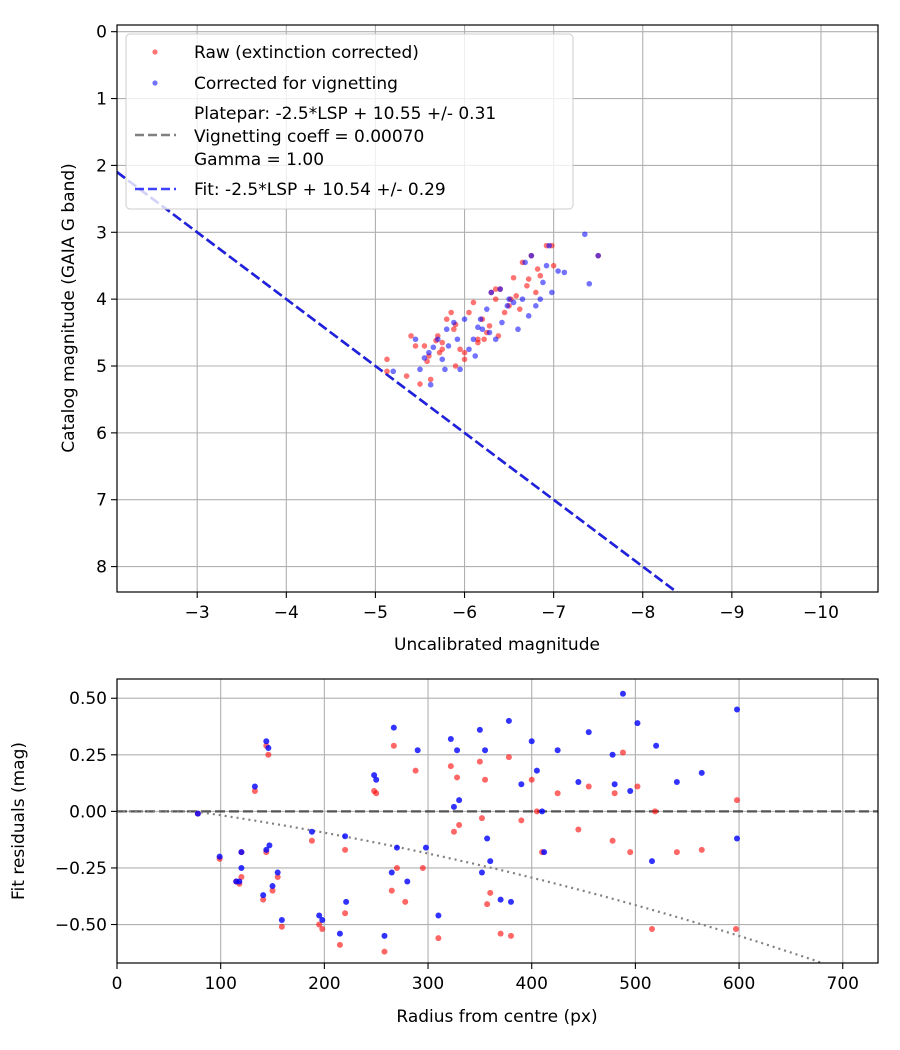  Describe the element at coordinates (306, 53) in the screenshot. I see `legend-raw-label: Raw (extinction corrected)` at that location.